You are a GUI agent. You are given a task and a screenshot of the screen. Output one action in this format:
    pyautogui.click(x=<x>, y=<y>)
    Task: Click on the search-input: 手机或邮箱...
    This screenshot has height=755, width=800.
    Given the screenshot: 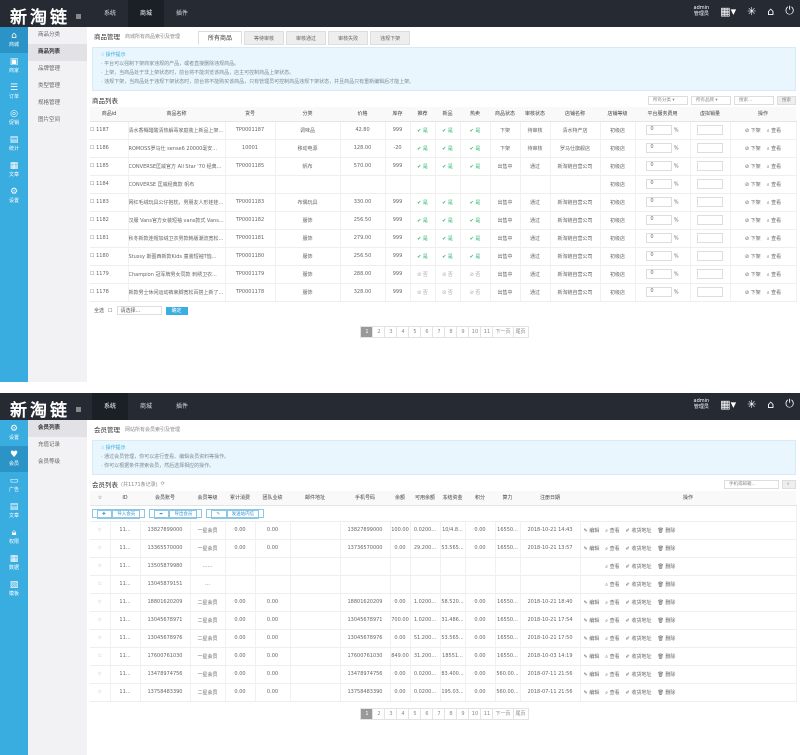 What is the action you would take?
    pyautogui.click(x=751, y=484)
    